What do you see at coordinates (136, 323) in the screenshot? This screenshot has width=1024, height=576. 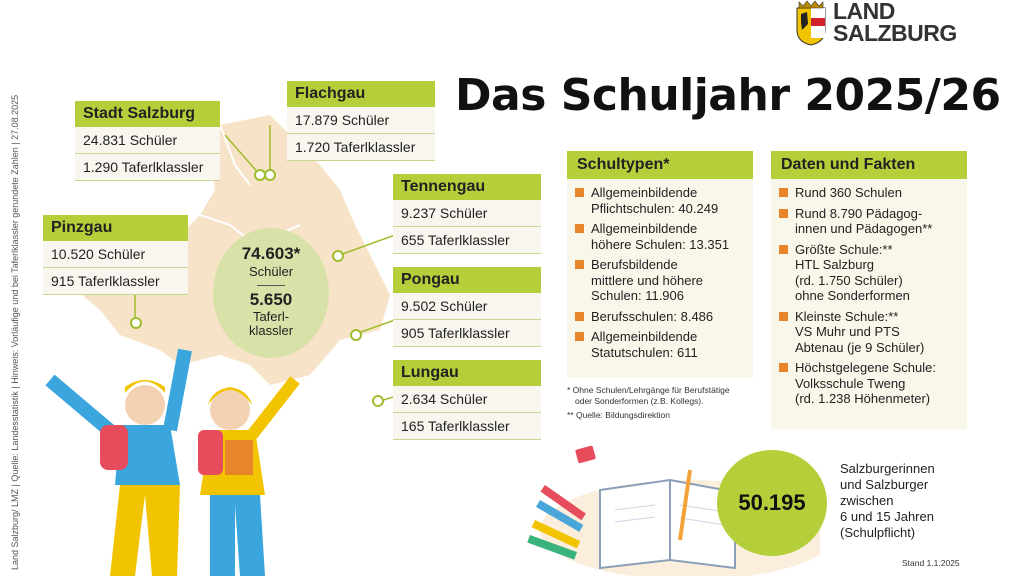 I see `marker-pinzgau` at bounding box center [136, 323].